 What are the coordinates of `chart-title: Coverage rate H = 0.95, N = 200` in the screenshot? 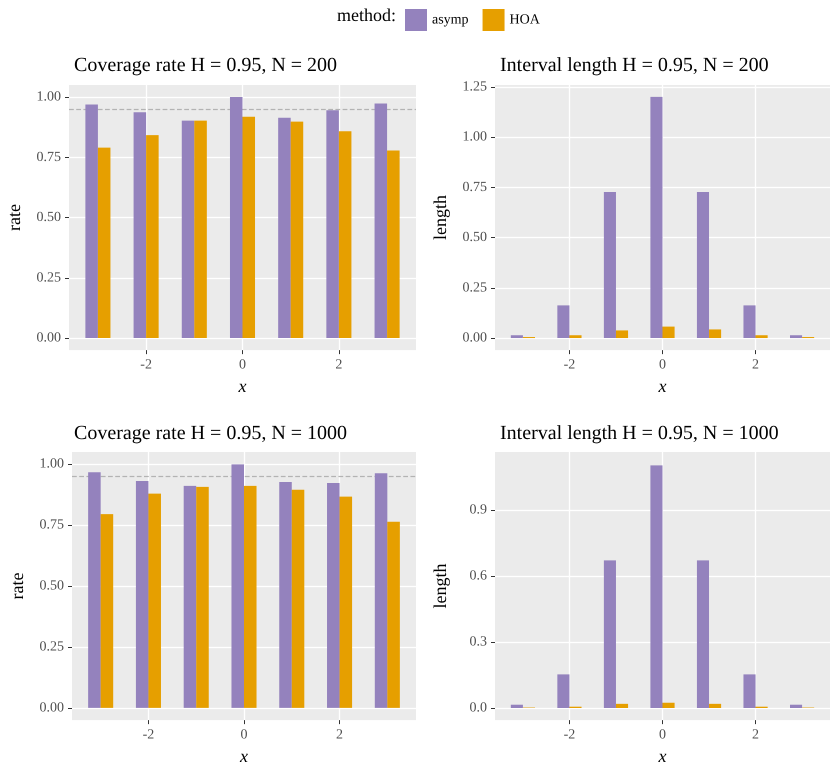 It's located at (206, 65).